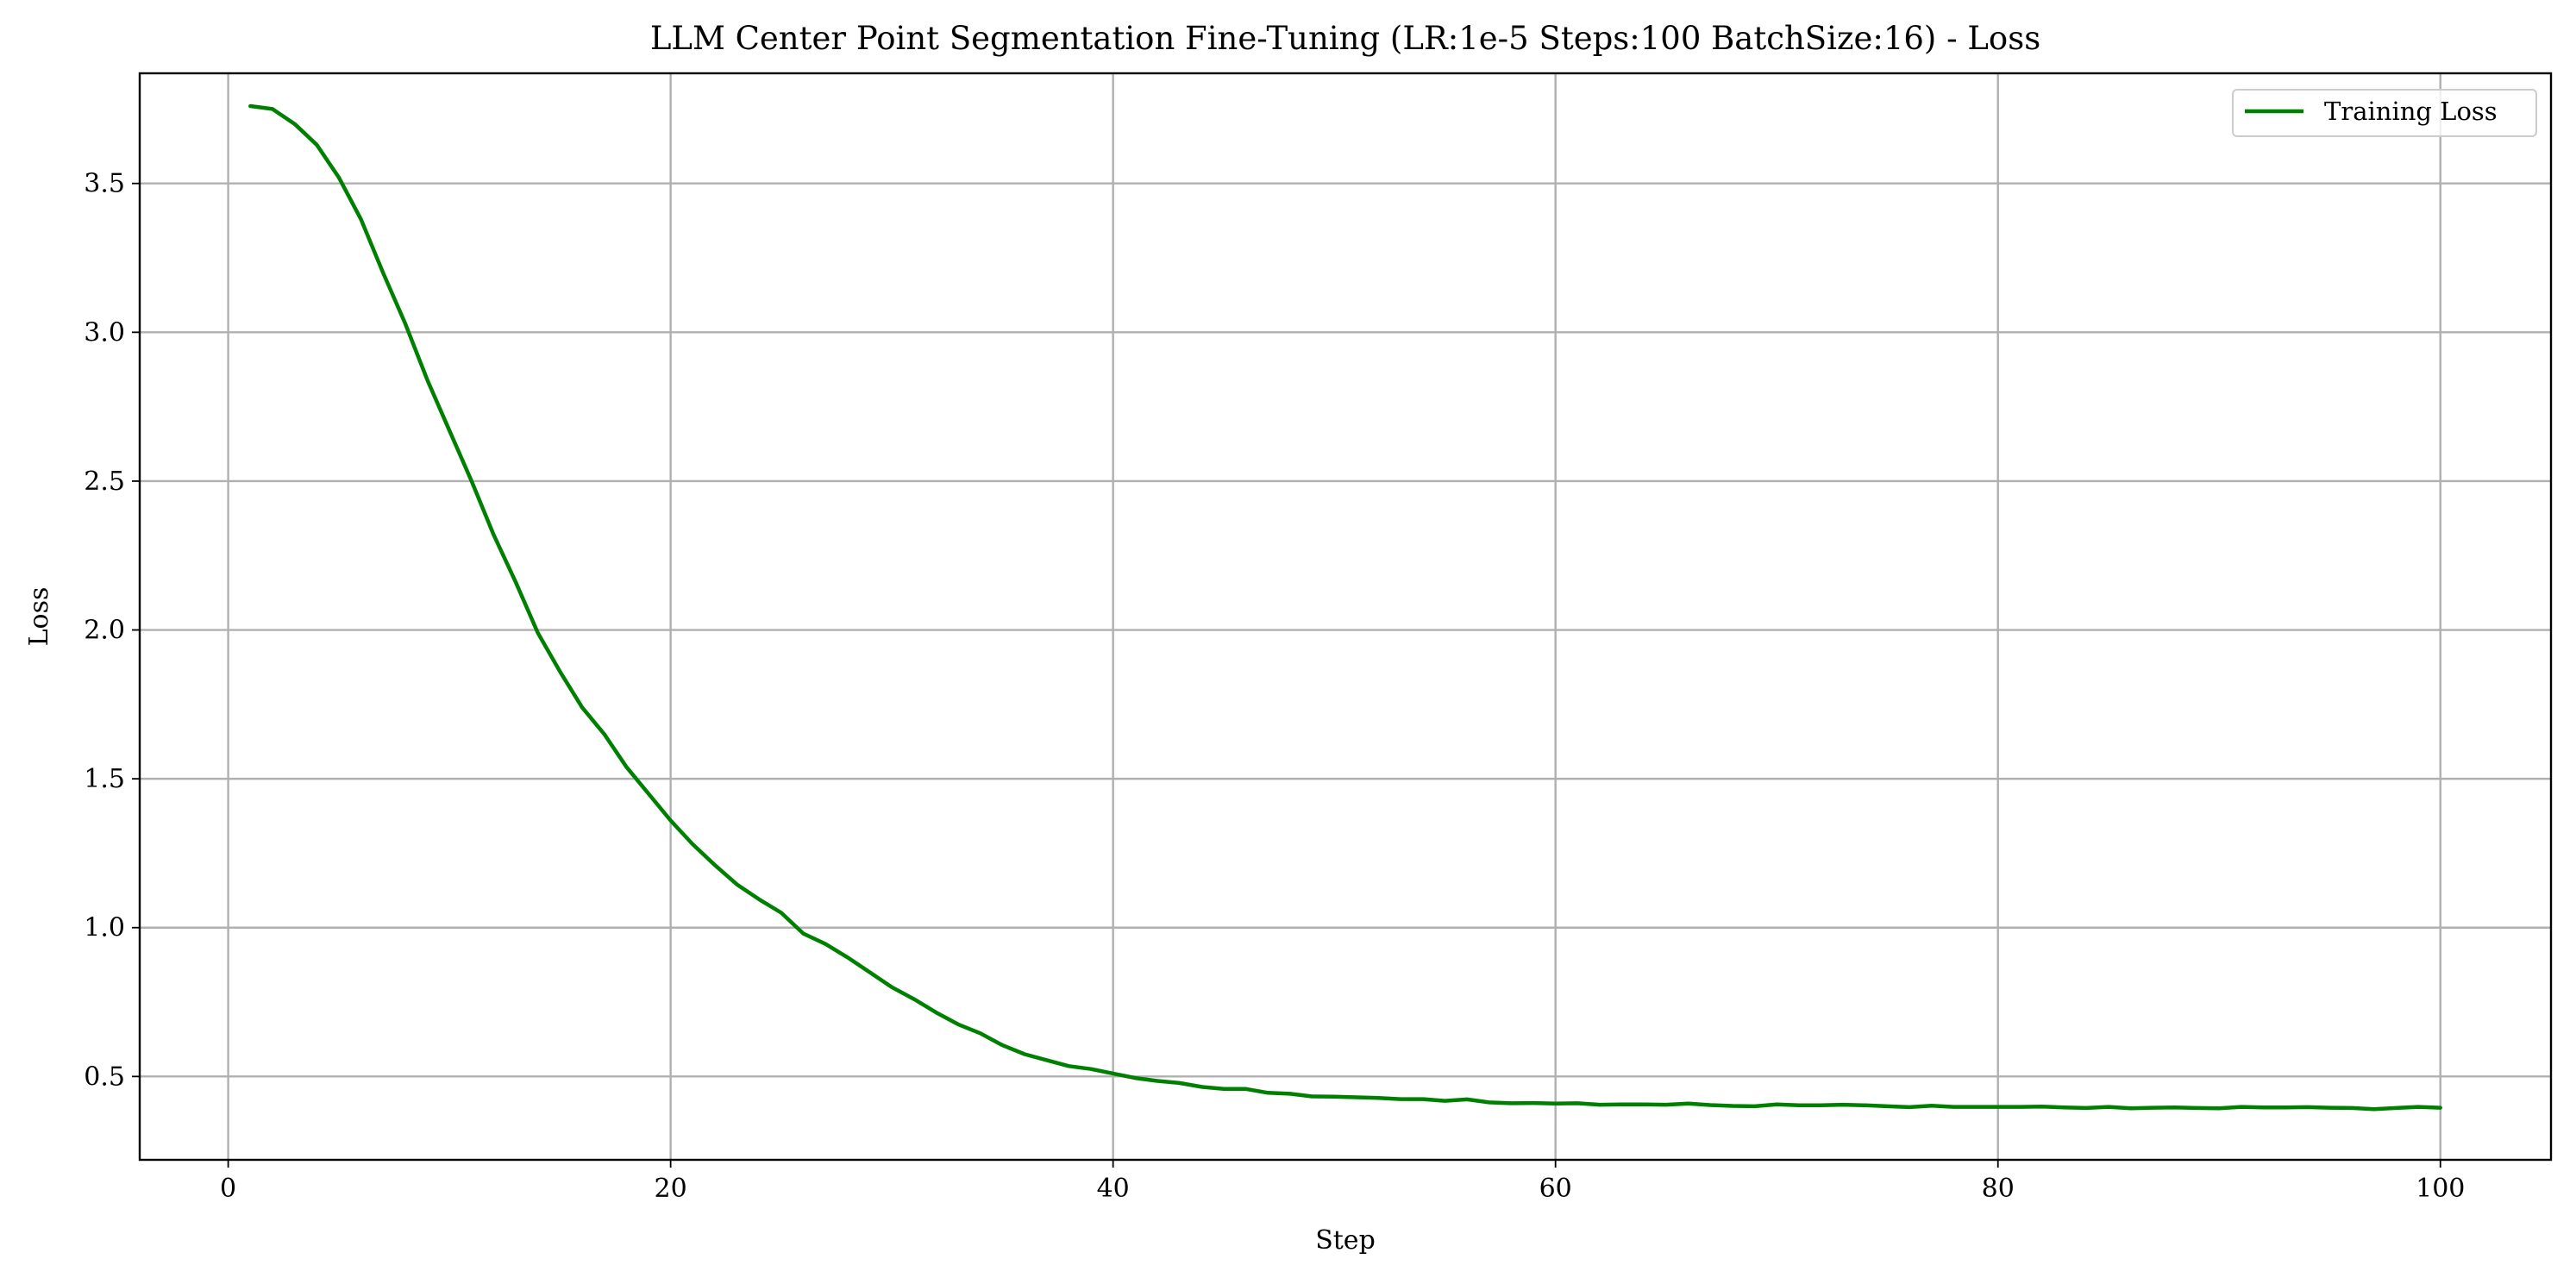 The image size is (2576, 1284). I want to click on y-tick-label: 1.5, so click(104, 779).